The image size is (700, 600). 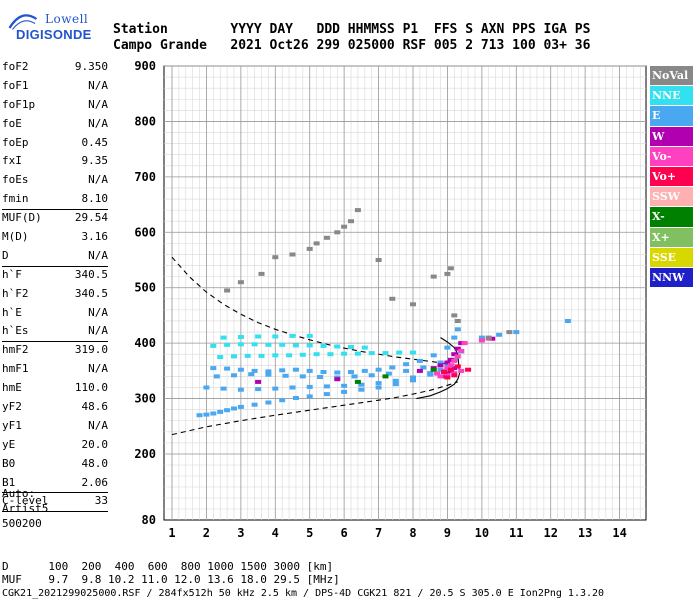 I want to click on auto-code: 500200, so click(x=22, y=523).